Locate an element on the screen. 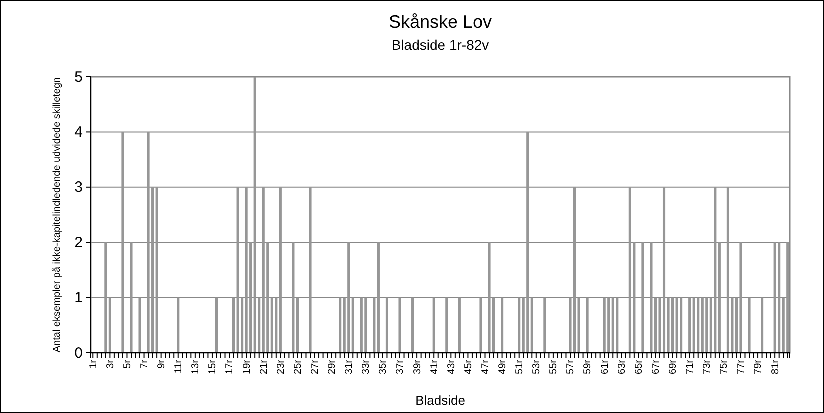  x-tick-label: 71r is located at coordinates (690, 366).